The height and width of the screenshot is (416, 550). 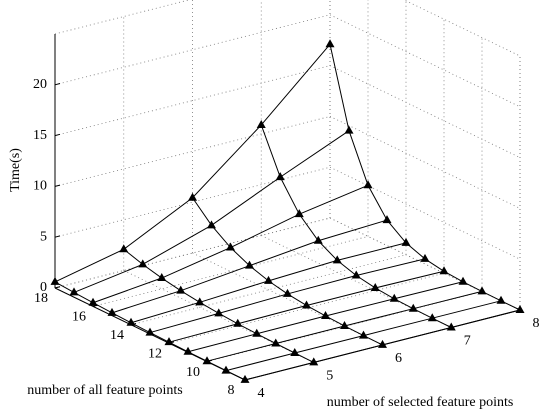 I want to click on y-tick-label: 18, so click(x=41, y=298).